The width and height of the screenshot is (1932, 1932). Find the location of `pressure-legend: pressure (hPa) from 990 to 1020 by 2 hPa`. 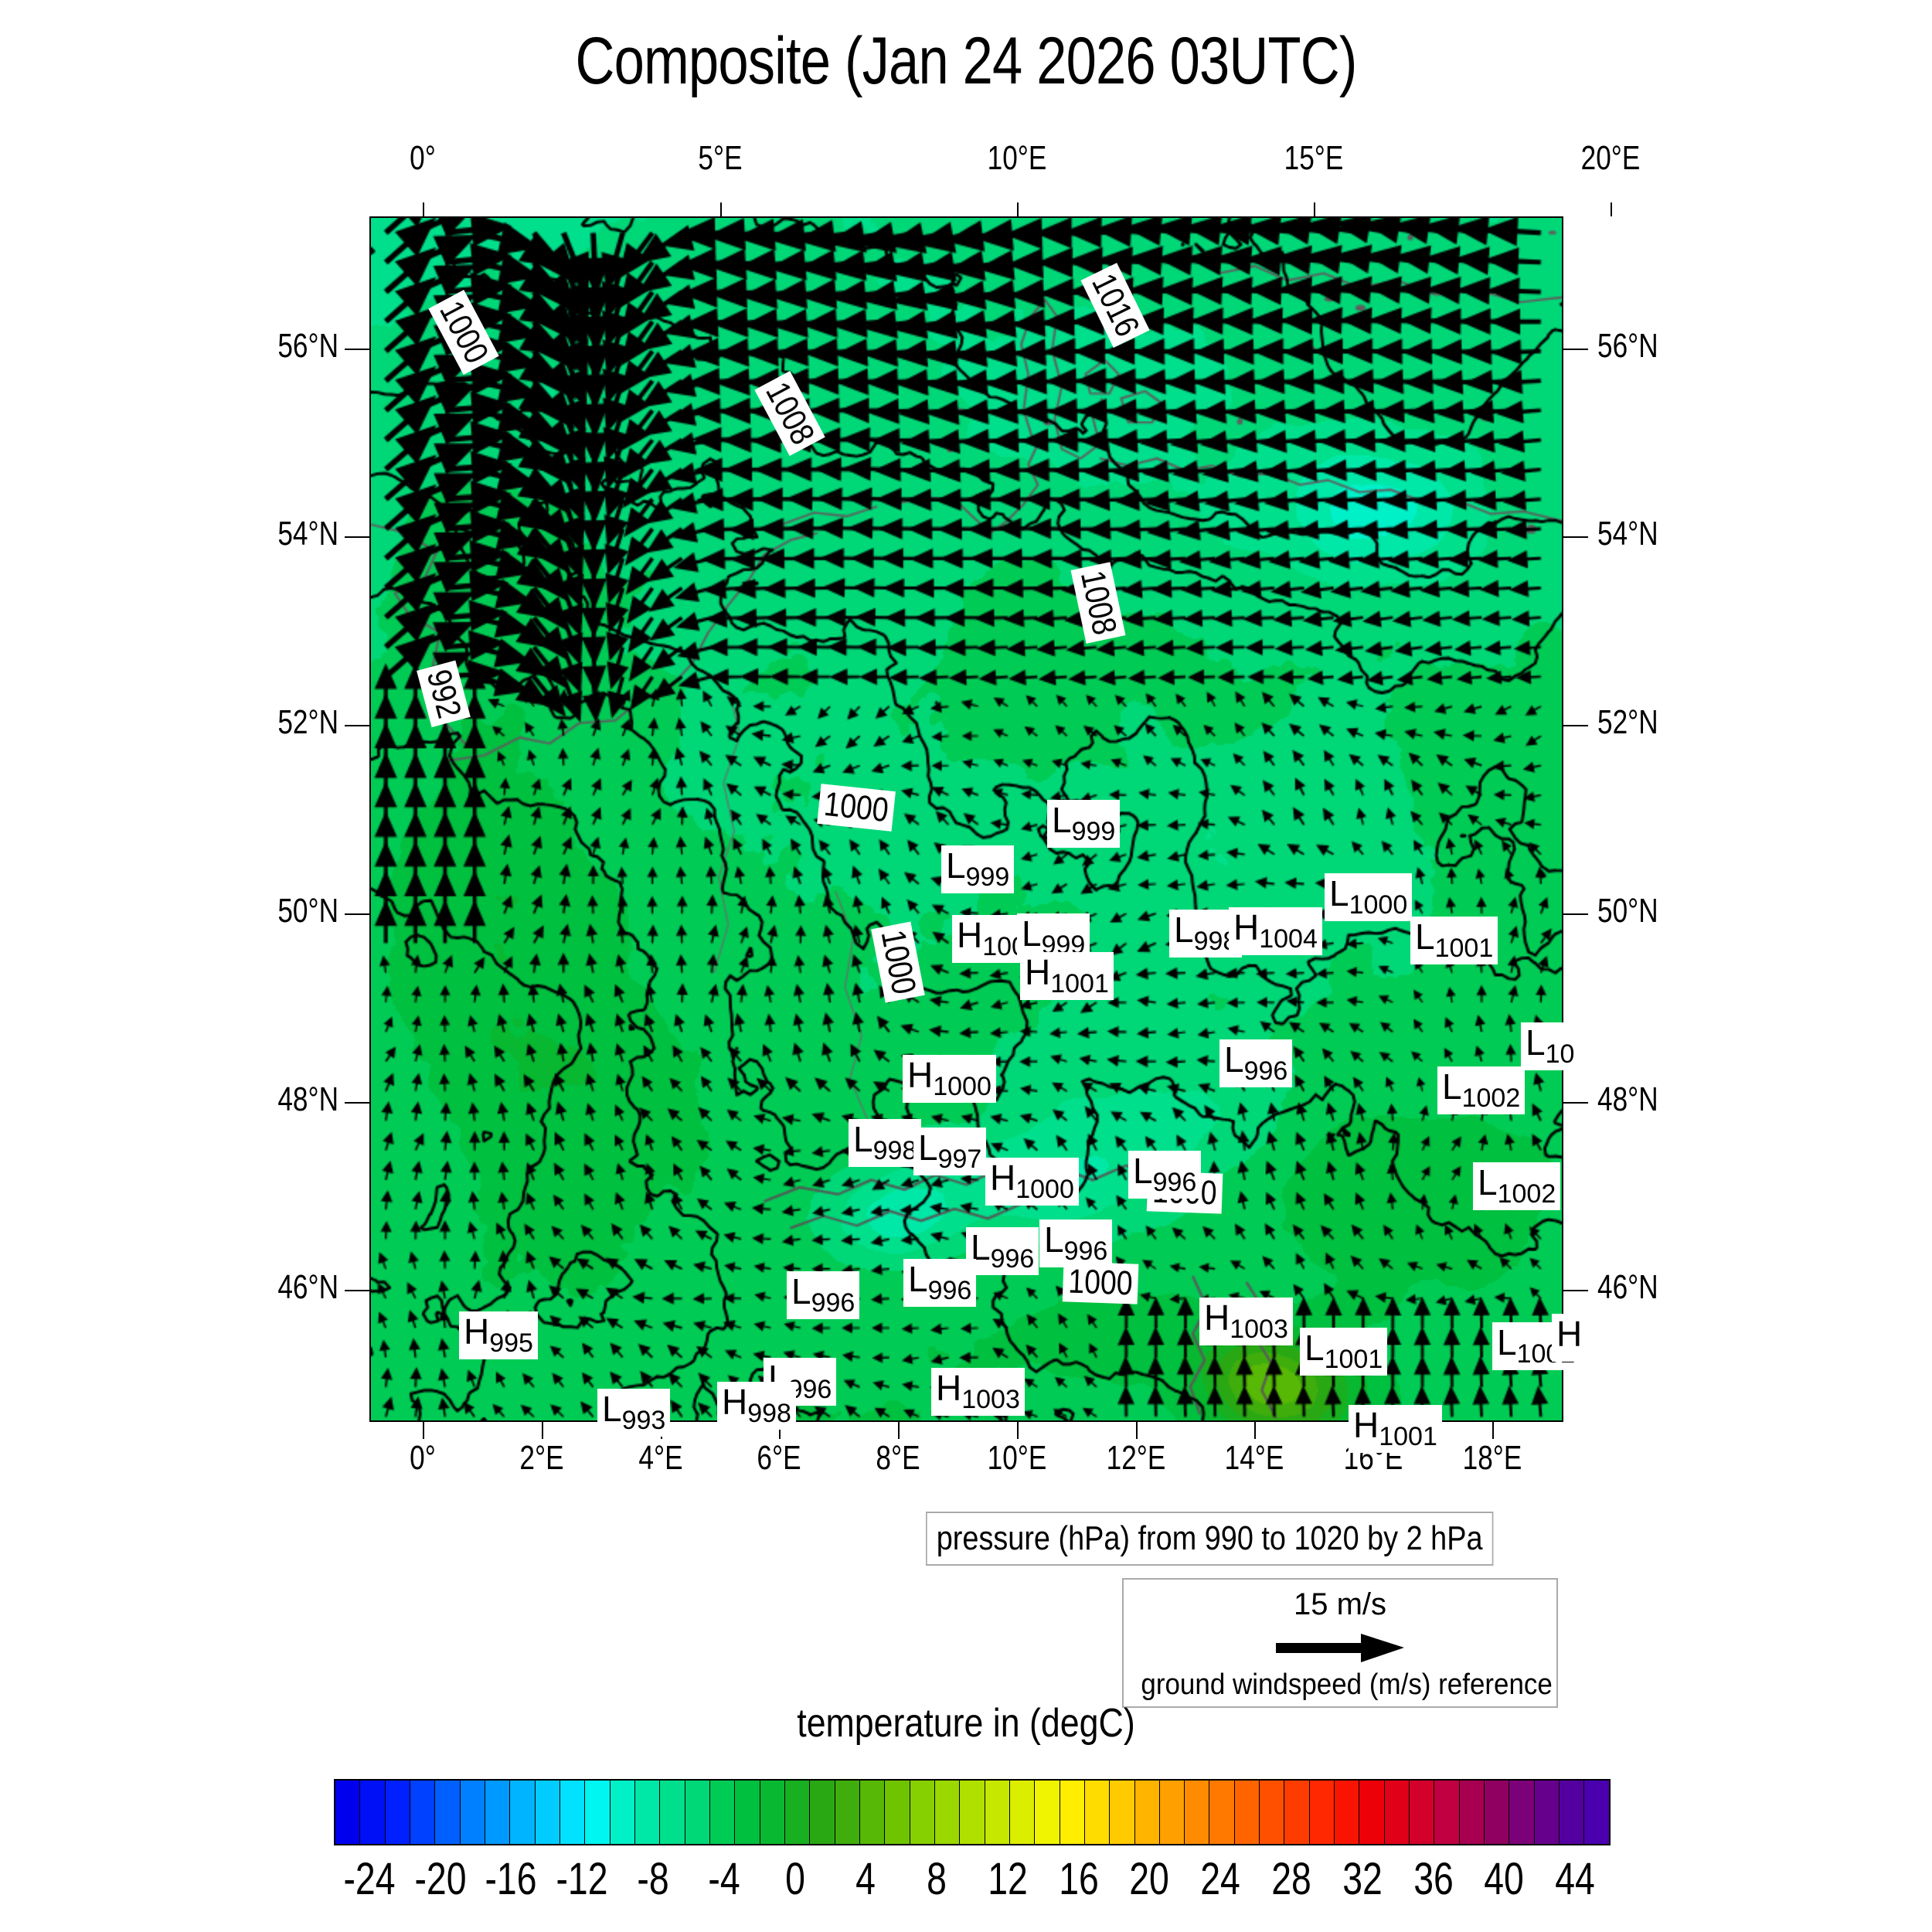

pressure-legend: pressure (hPa) from 990 to 1020 by 2 hPa is located at coordinates (1210, 1539).